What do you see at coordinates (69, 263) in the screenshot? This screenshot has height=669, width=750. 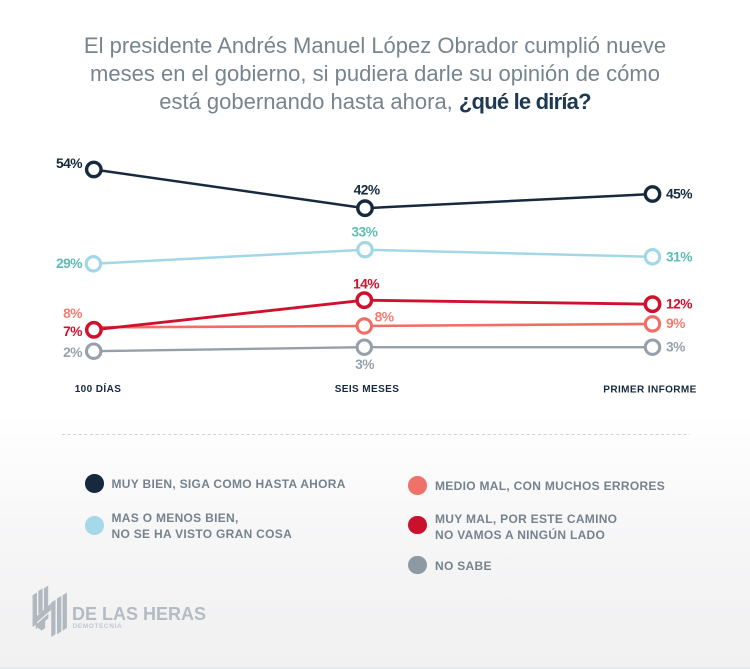 I see `svg-text: 29%` at bounding box center [69, 263].